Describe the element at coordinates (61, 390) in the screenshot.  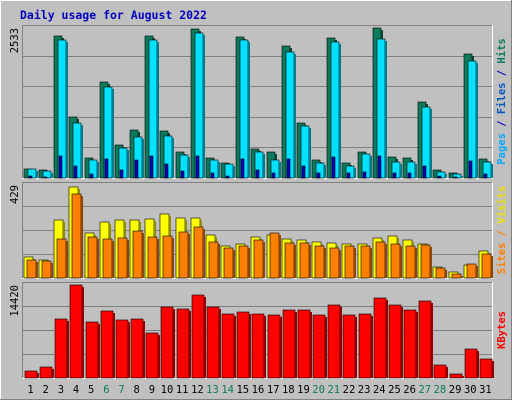
I see `x-tick-label-day-3: 3` at that location.